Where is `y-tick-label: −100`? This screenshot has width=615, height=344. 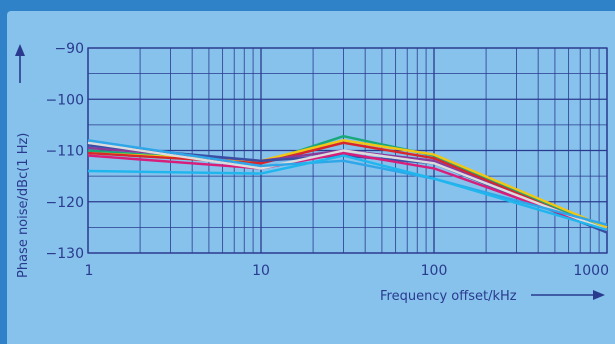
y-tick-label: −100 is located at coordinates (65, 100).